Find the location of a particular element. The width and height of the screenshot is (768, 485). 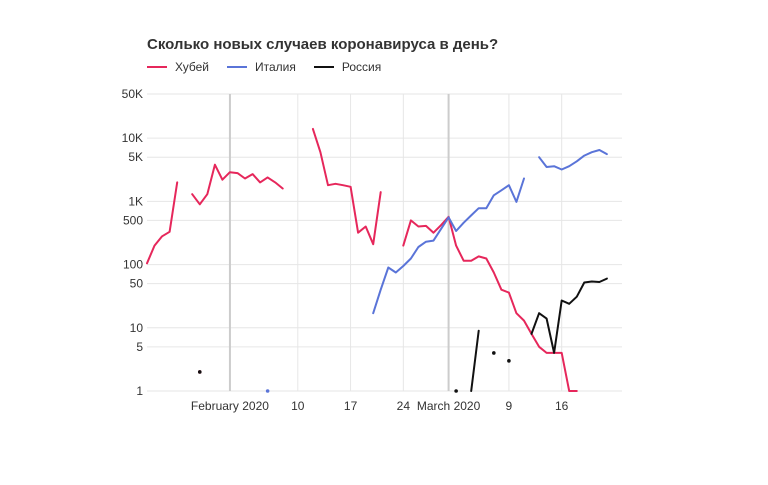

y-tick-label-100: 100 is located at coordinates (133, 265).